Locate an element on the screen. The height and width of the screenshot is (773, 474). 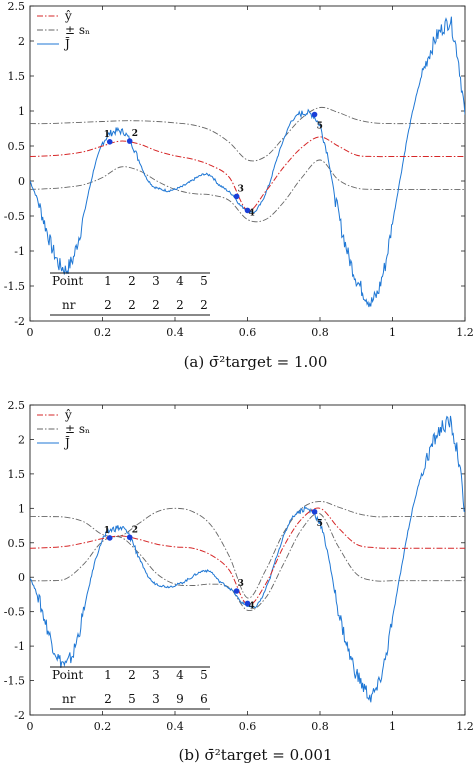
panel-caption: (b) σ̄²target = 0.001 is located at coordinates (255, 755).